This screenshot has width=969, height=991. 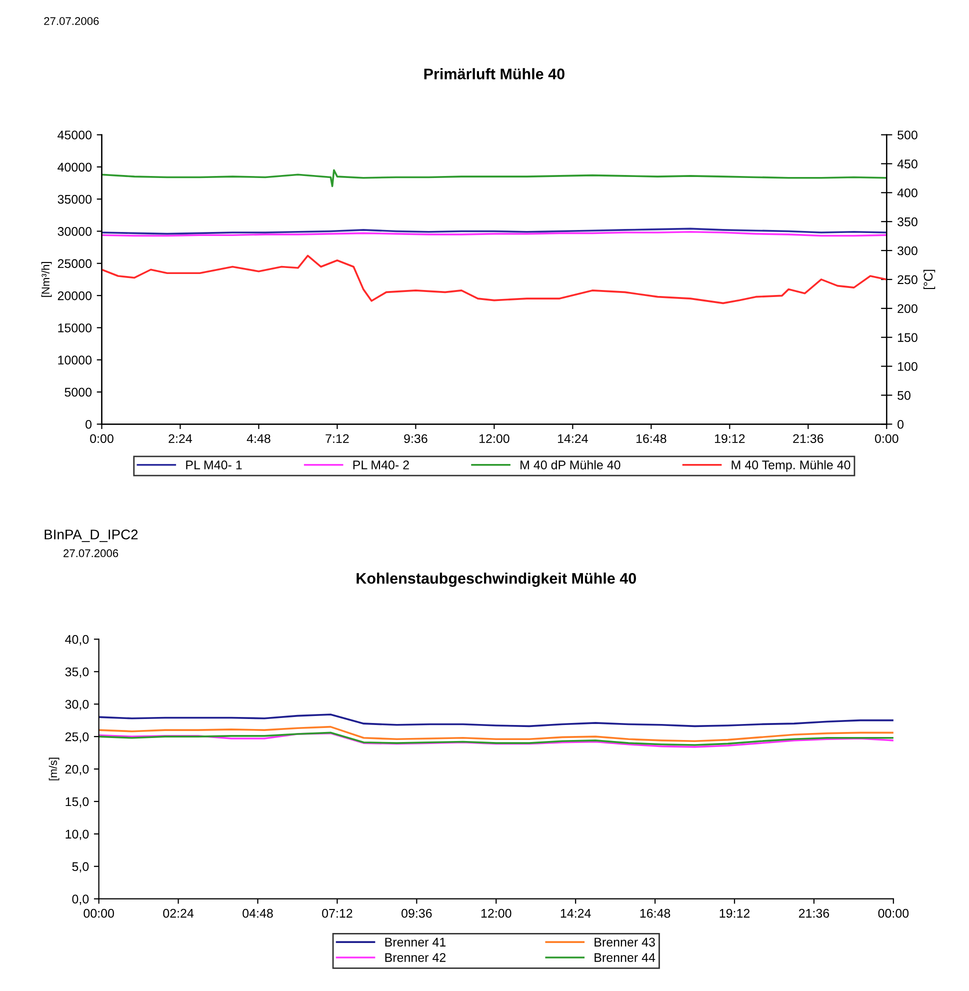 What do you see at coordinates (417, 913) in the screenshot?
I see `x-tick-label: 09:36` at bounding box center [417, 913].